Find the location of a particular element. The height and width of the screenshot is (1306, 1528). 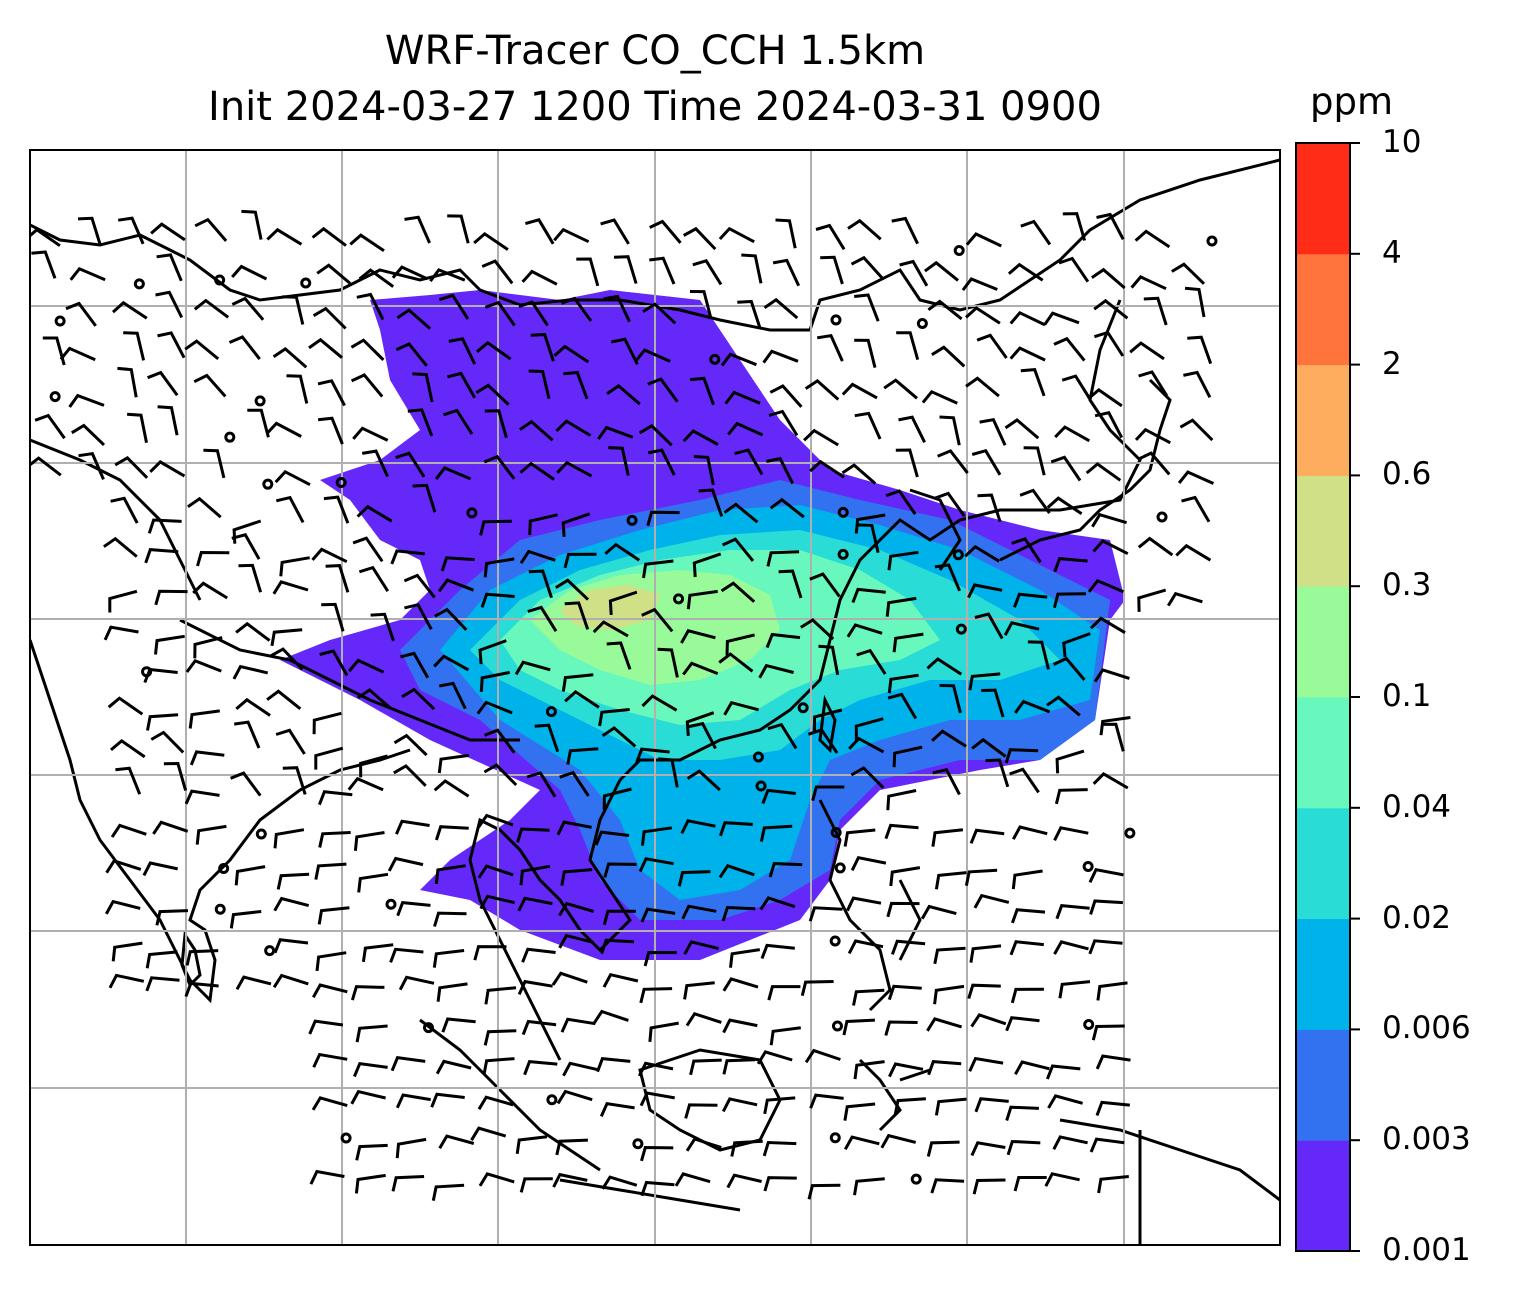

title-line-1: WRF-Tracer CO_CCH 1.5km is located at coordinates (655, 51).